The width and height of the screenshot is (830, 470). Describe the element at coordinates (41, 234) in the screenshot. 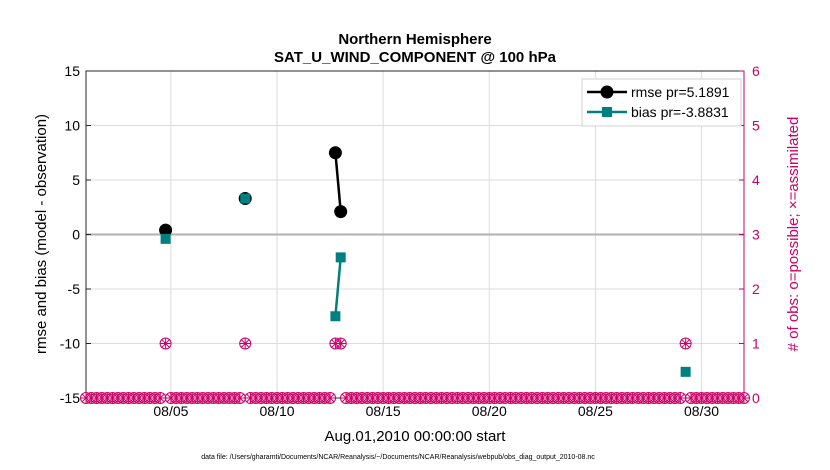

I see `y-axis-left-label: rmse and bias (model - observation)` at that location.